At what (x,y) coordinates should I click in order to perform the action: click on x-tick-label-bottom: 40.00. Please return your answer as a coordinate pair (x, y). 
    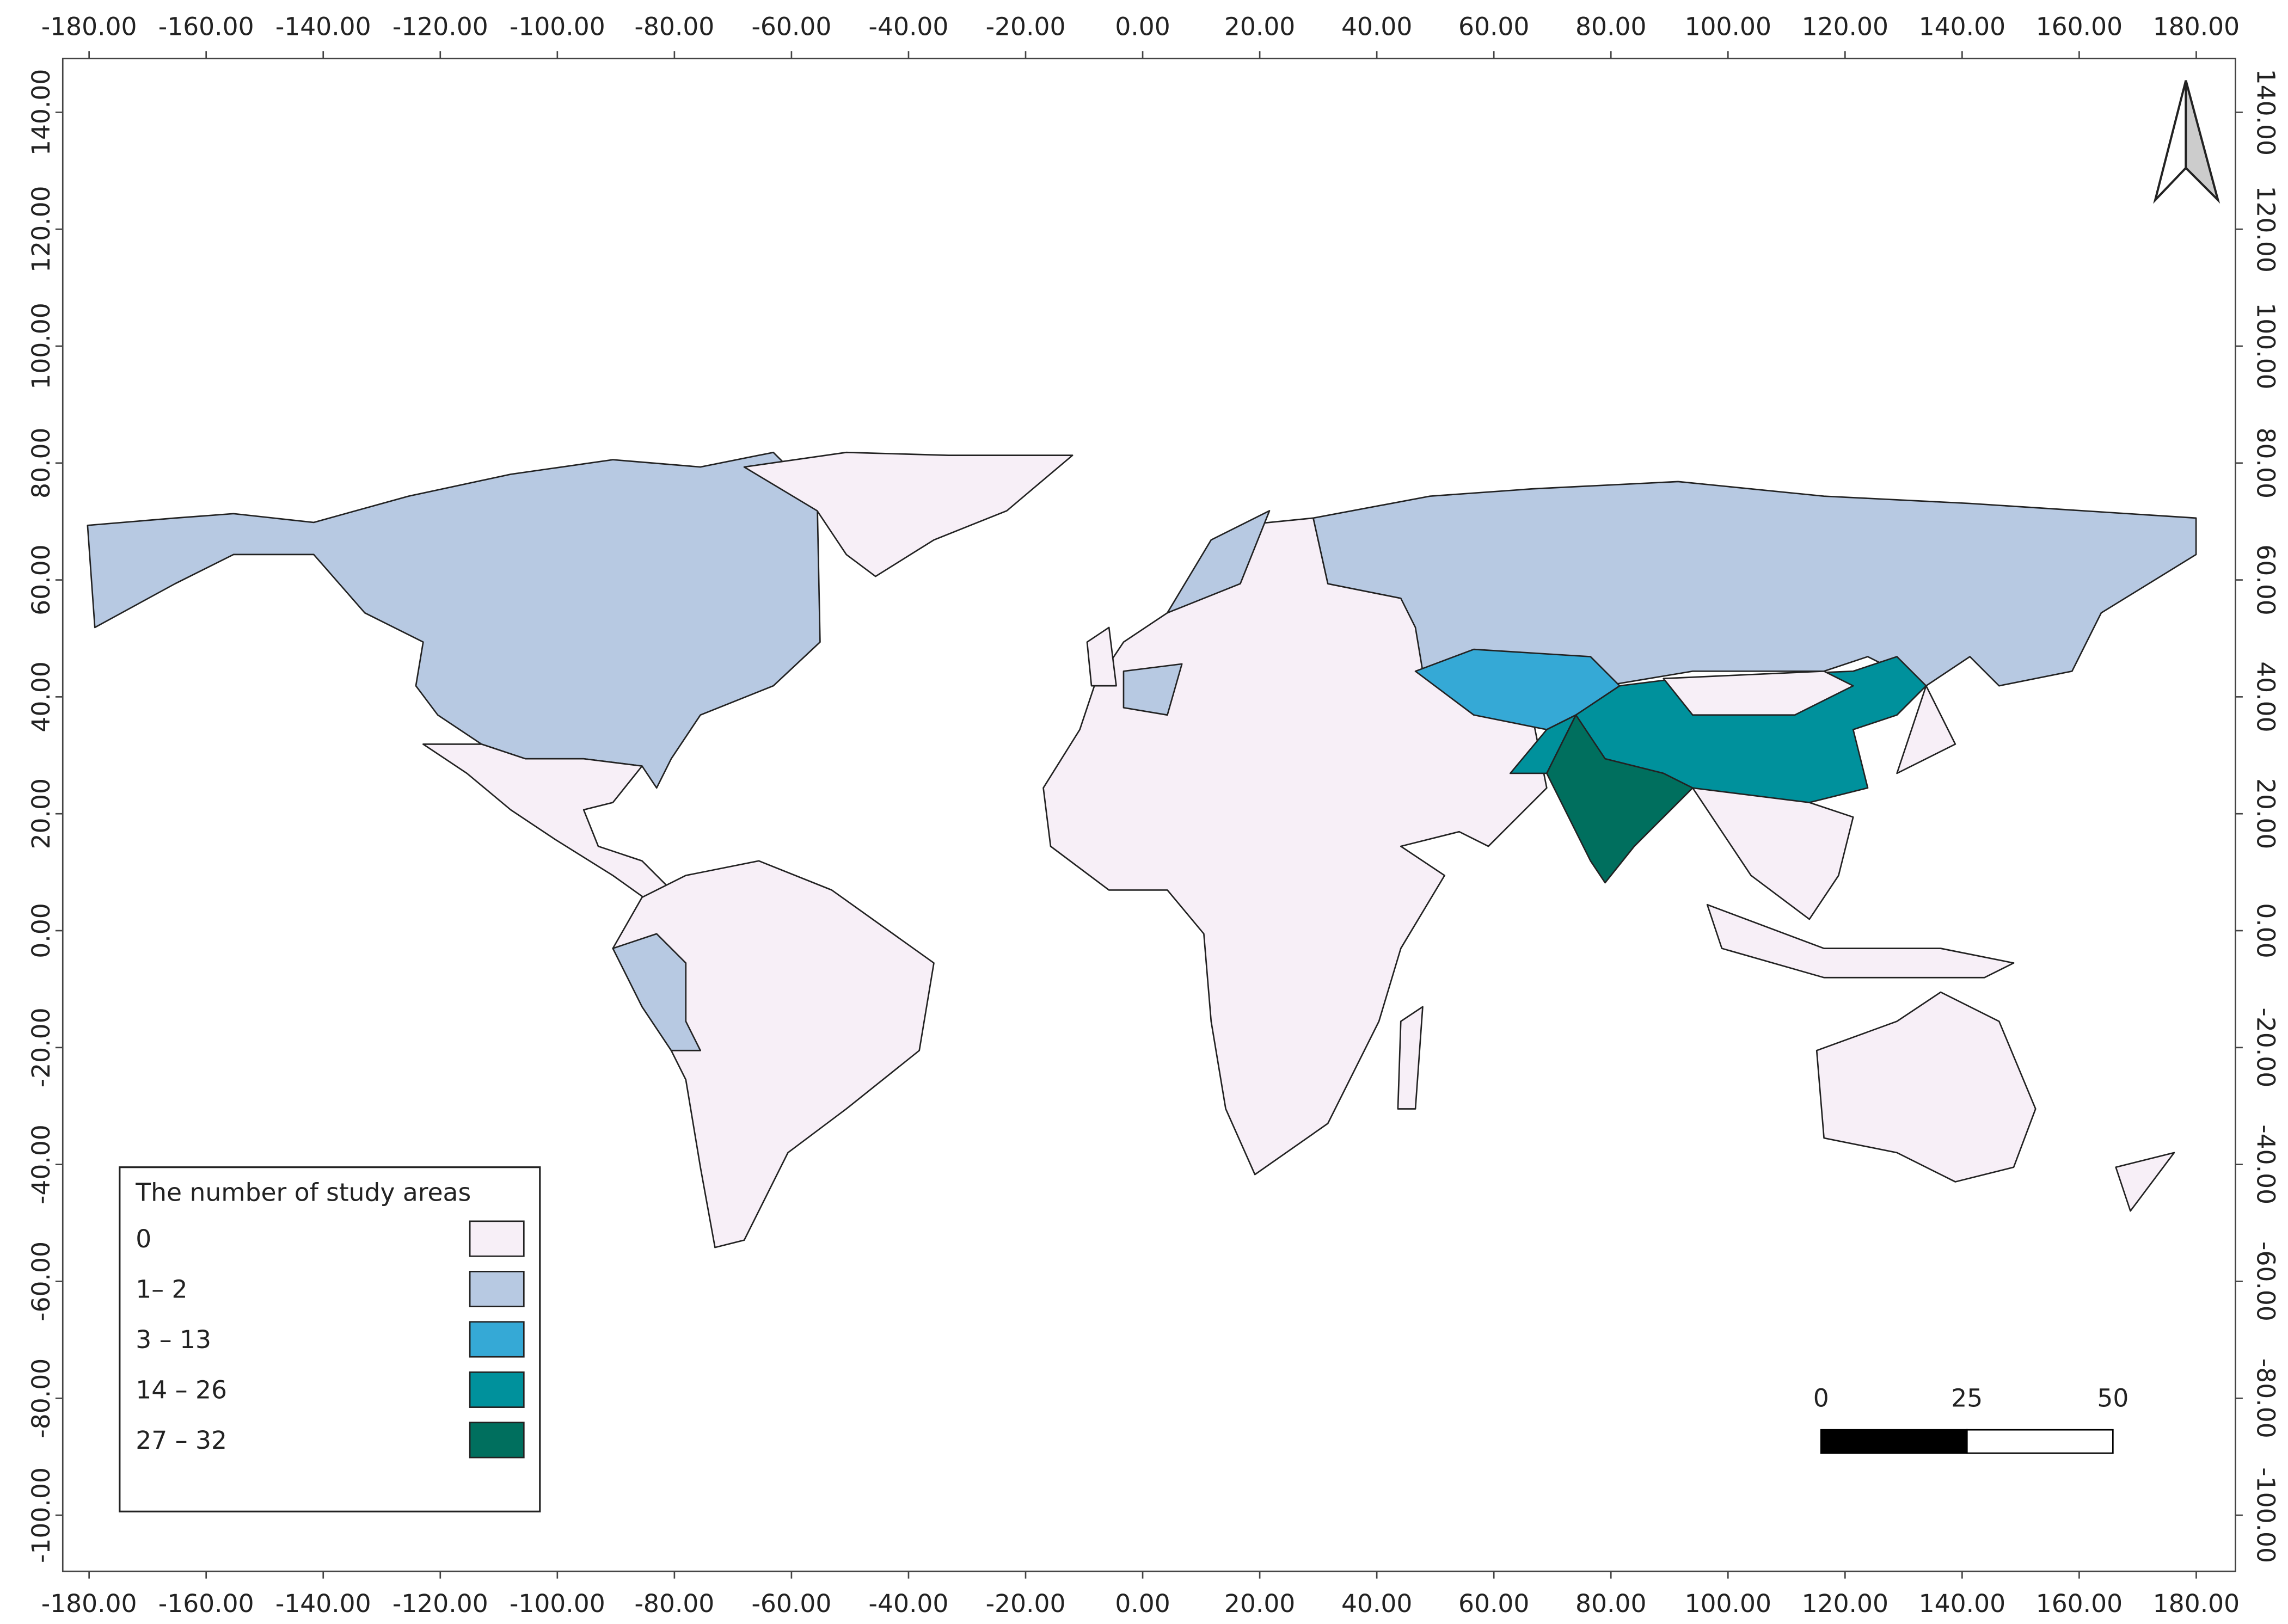
    Looking at the image, I should click on (1376, 1604).